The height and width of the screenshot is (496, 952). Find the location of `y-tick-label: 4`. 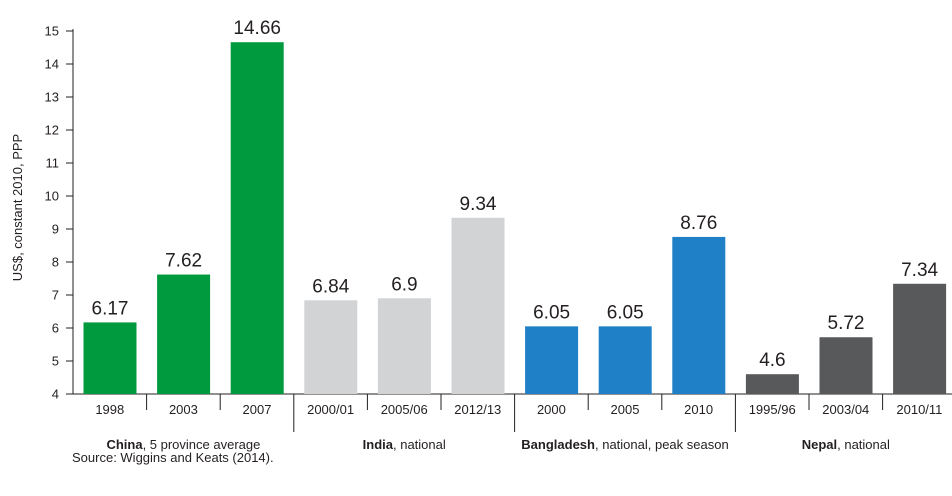

y-tick-label: 4 is located at coordinates (55, 394).